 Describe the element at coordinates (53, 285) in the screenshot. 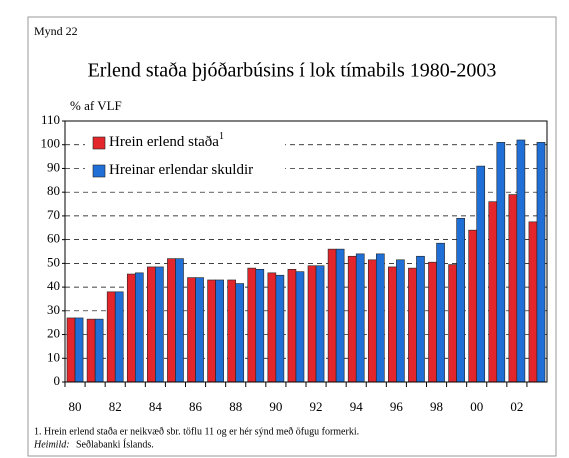

I see `y-tick-label: 40` at that location.